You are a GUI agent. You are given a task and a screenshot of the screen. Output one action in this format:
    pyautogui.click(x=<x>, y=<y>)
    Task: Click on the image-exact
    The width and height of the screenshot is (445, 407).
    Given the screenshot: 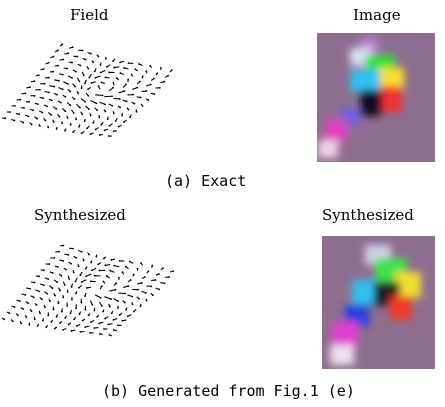 What is the action you would take?
    pyautogui.click(x=376, y=97)
    